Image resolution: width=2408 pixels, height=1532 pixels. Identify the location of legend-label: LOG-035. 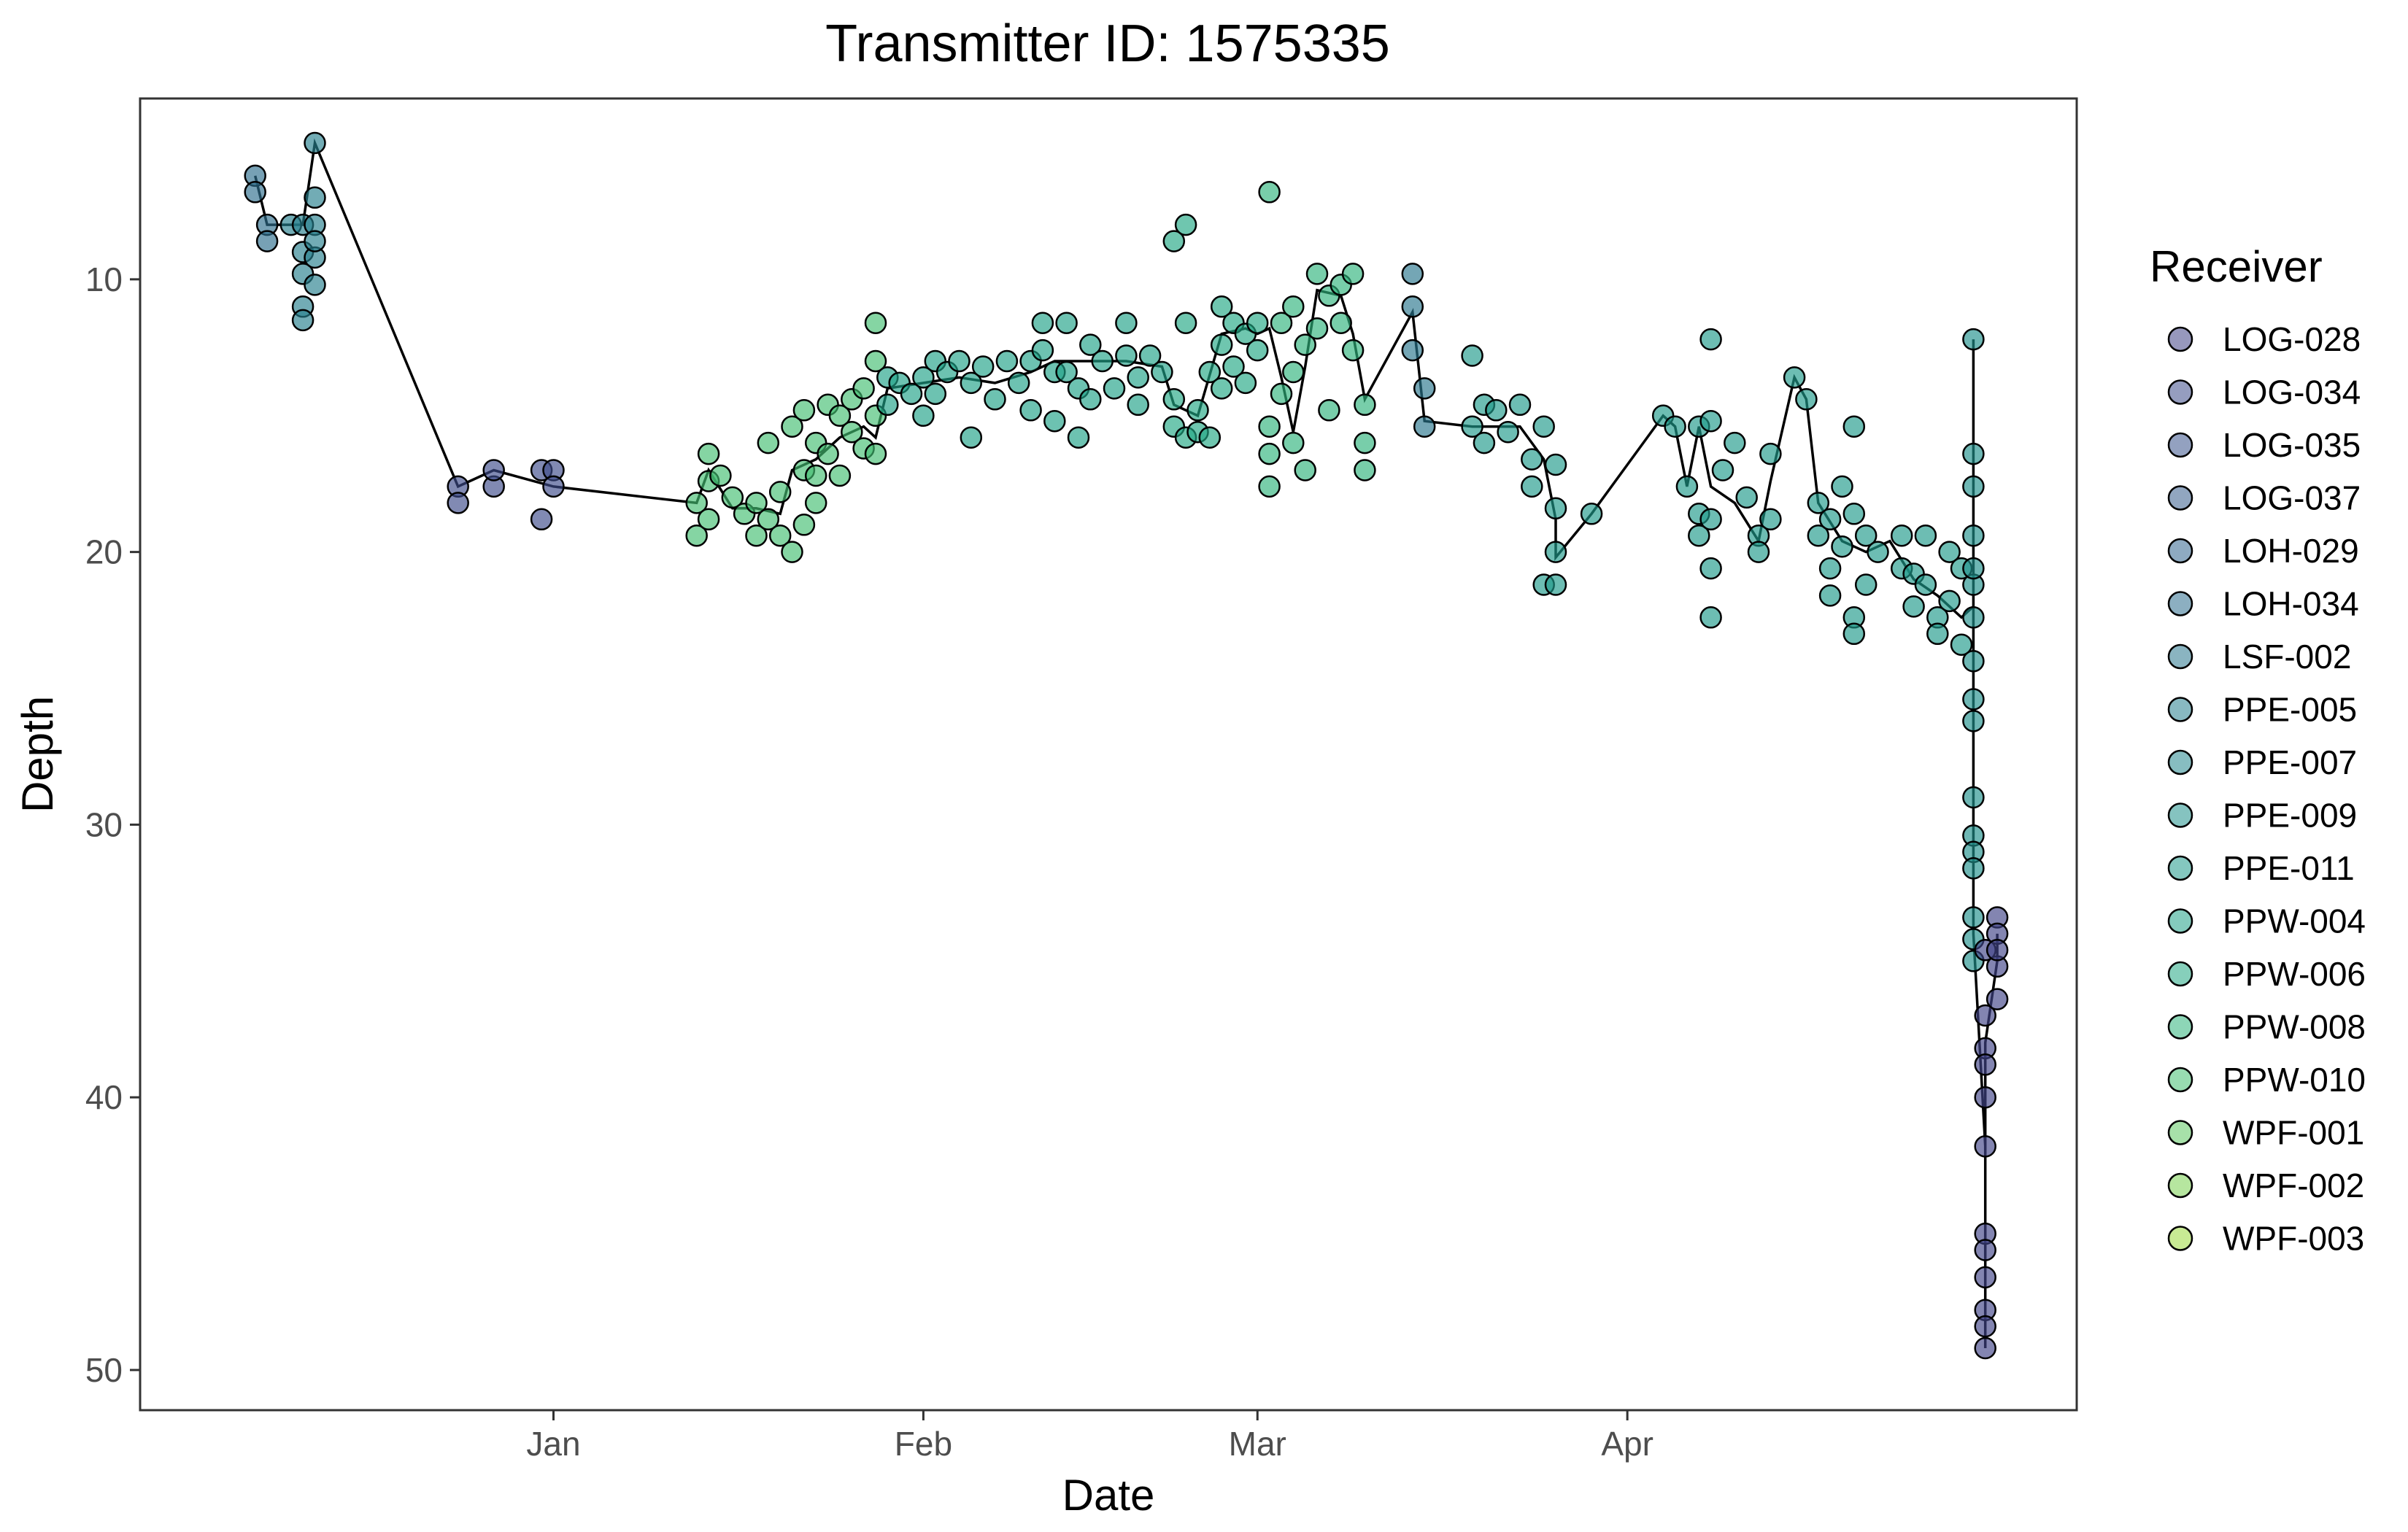
(2292, 445).